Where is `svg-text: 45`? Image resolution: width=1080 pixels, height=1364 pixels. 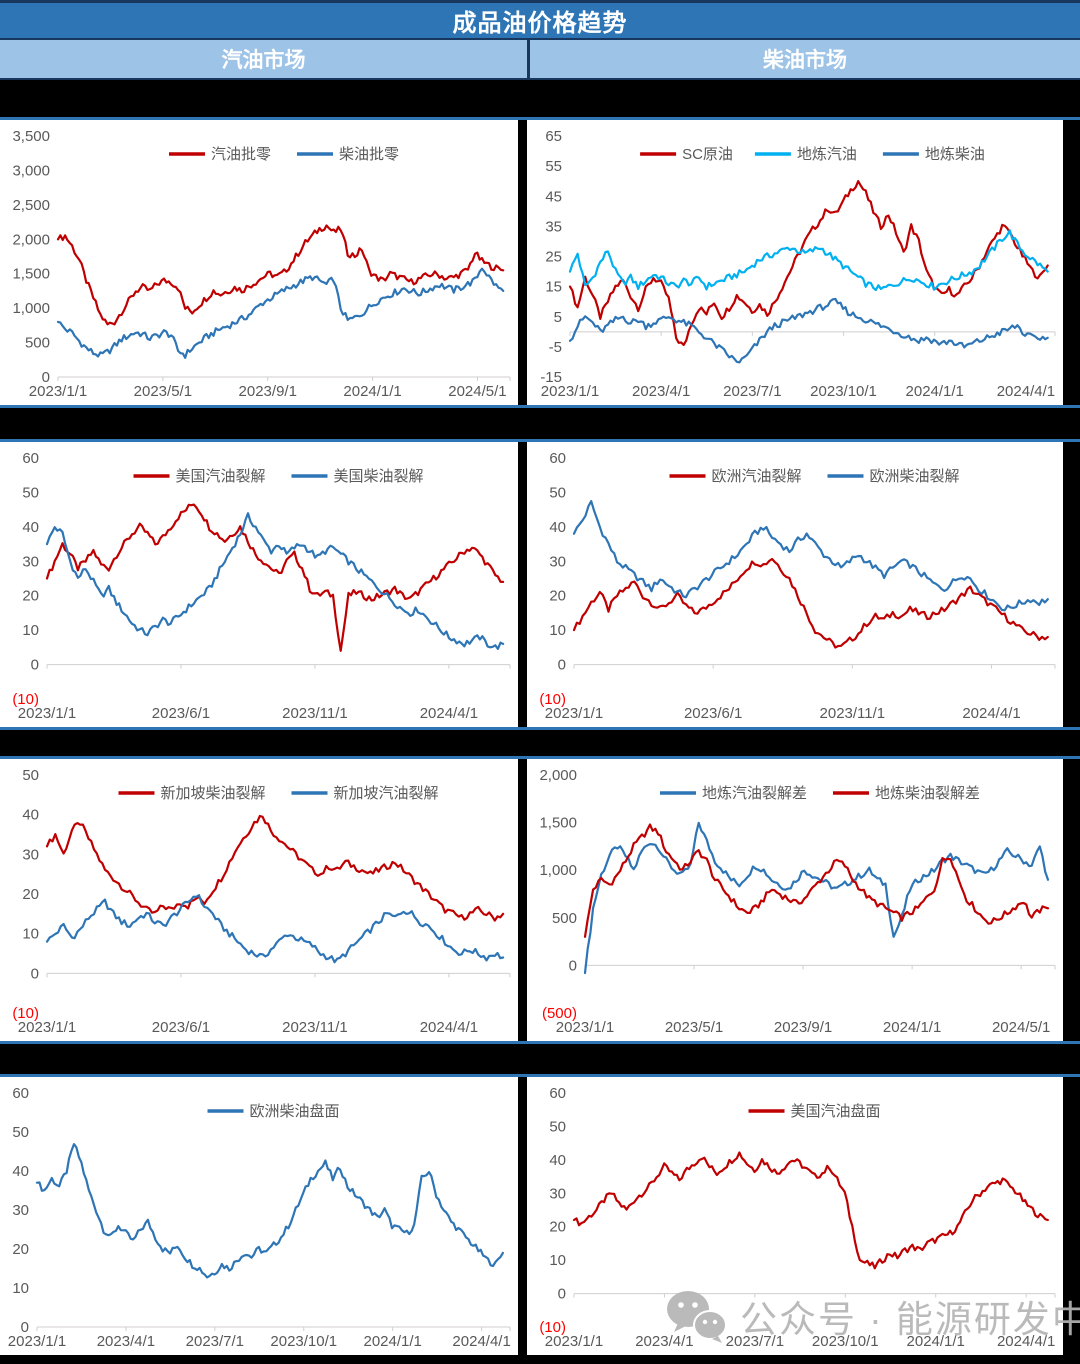
svg-text: 45 is located at coordinates (553, 196).